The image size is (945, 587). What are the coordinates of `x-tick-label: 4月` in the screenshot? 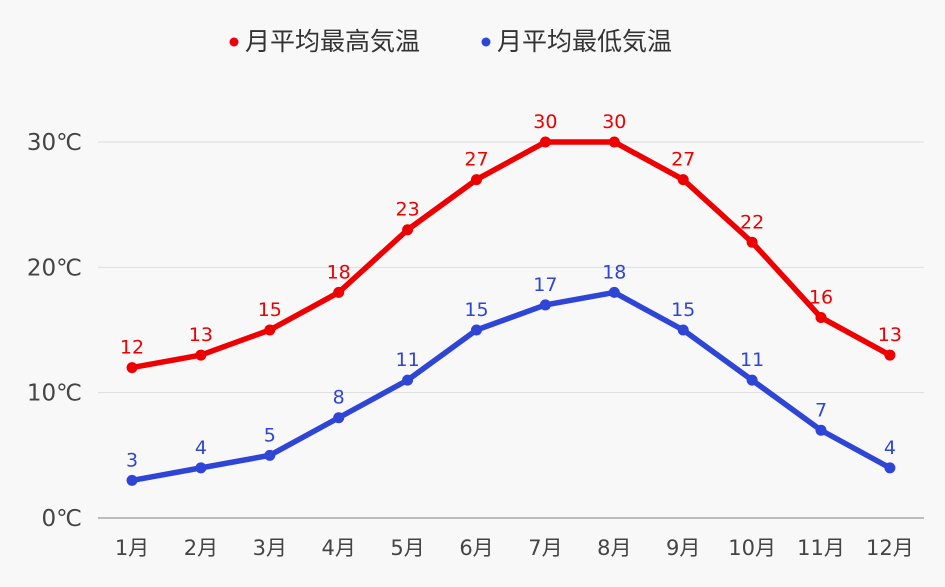 It's located at (339, 548).